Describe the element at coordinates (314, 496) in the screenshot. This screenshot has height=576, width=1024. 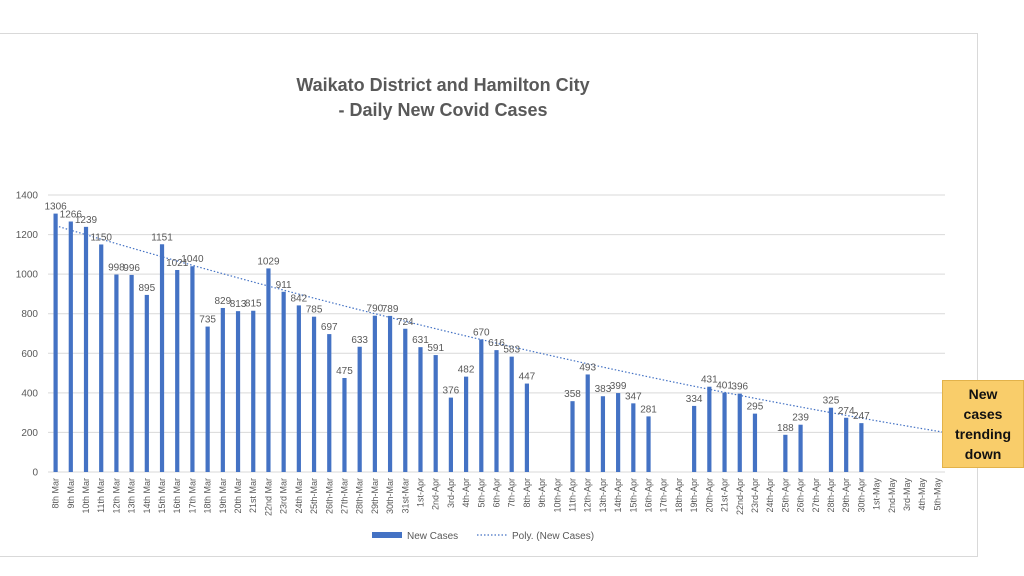
I see `x-tick-label: 25th-Mar` at that location.